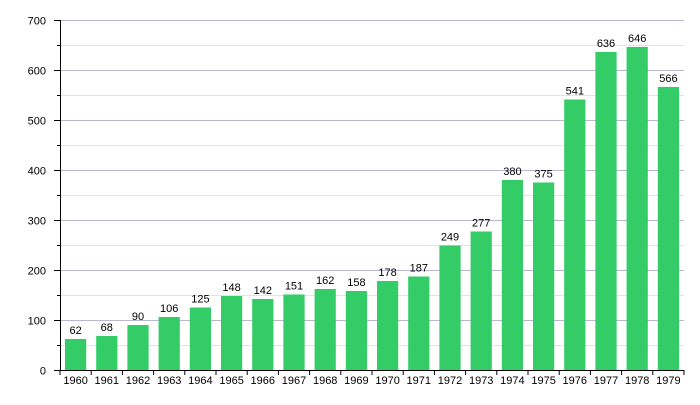 This screenshot has height=405, width=700. Describe the element at coordinates (512, 381) in the screenshot. I see `x-tick-label-1974: 1974` at that location.